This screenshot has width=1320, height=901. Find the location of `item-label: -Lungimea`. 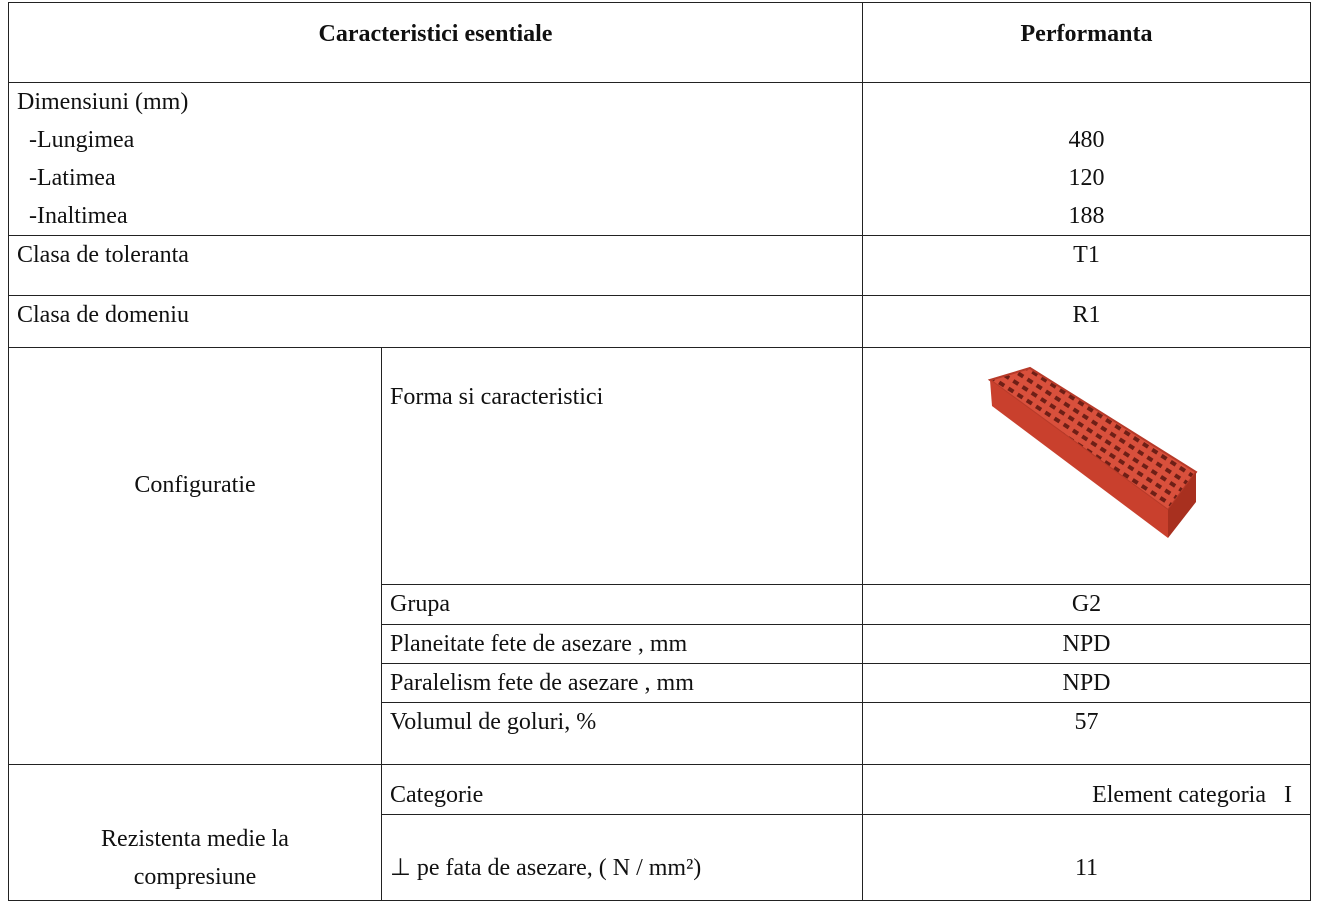

item-label: -Lungimea is located at coordinates (82, 140).